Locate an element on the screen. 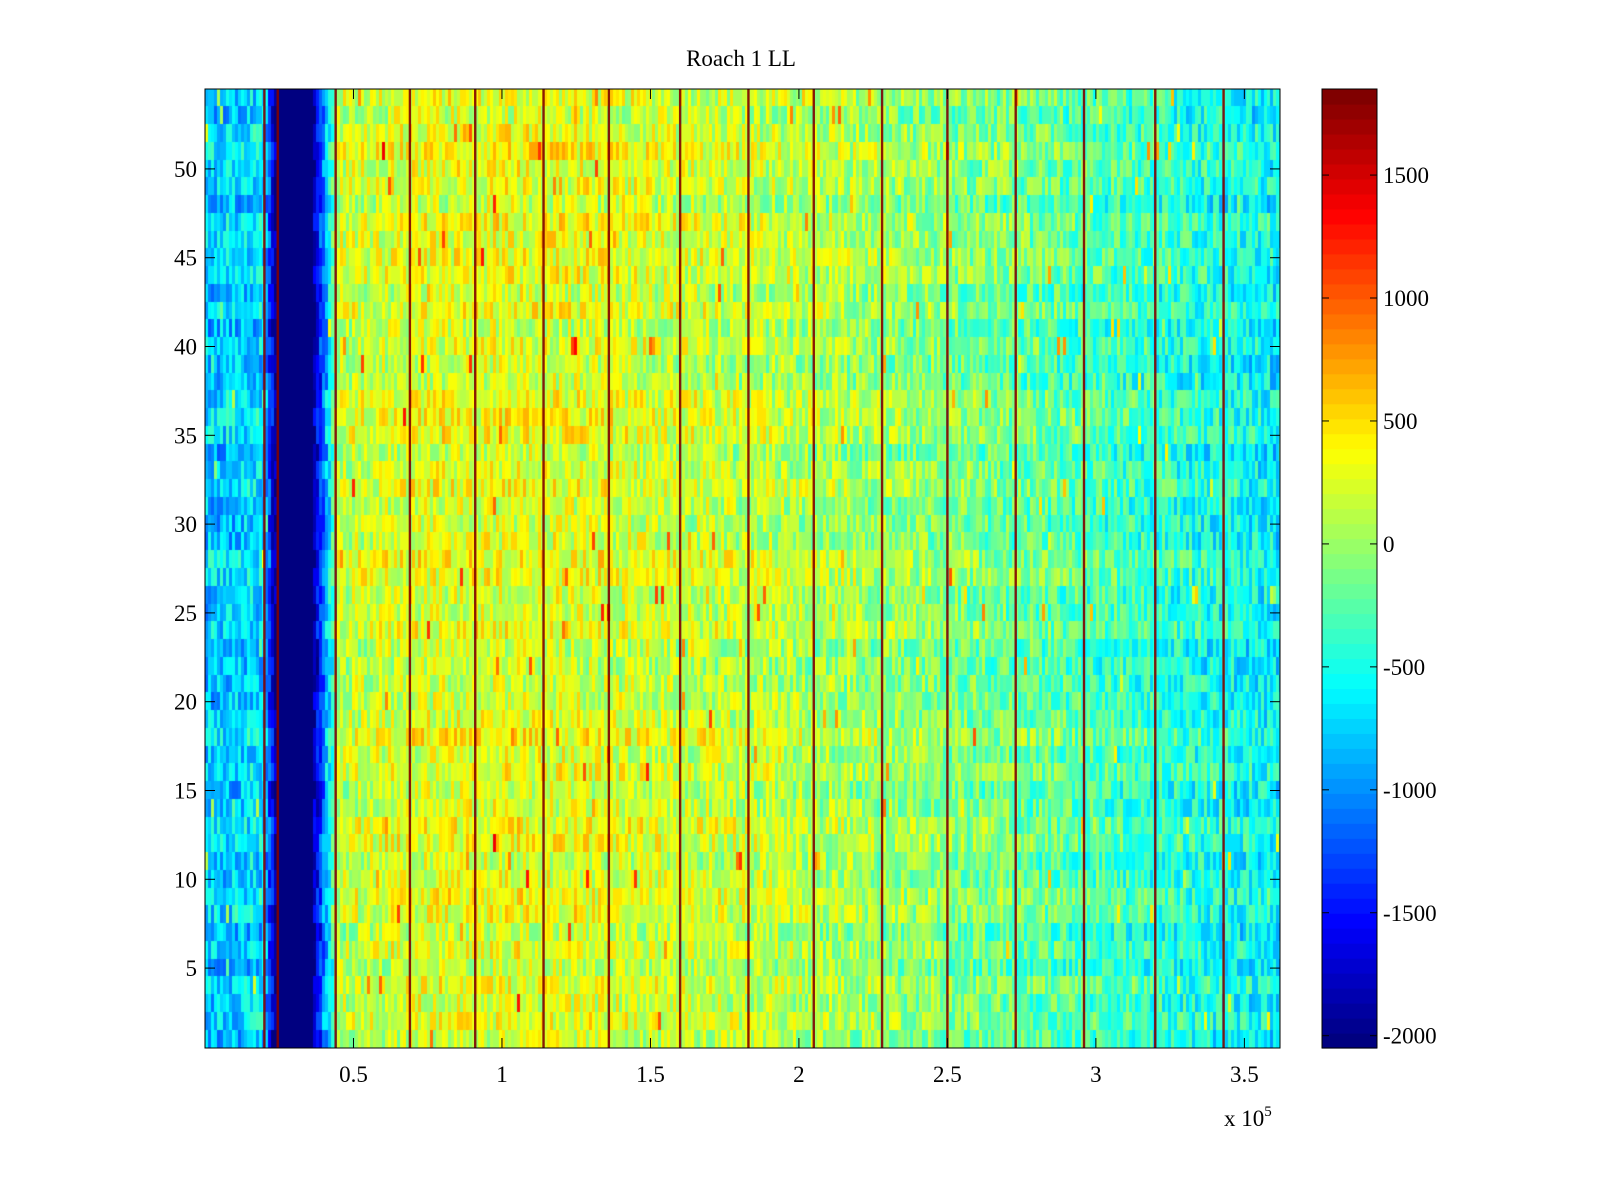  y-tick-label: 20 is located at coordinates (185, 702).